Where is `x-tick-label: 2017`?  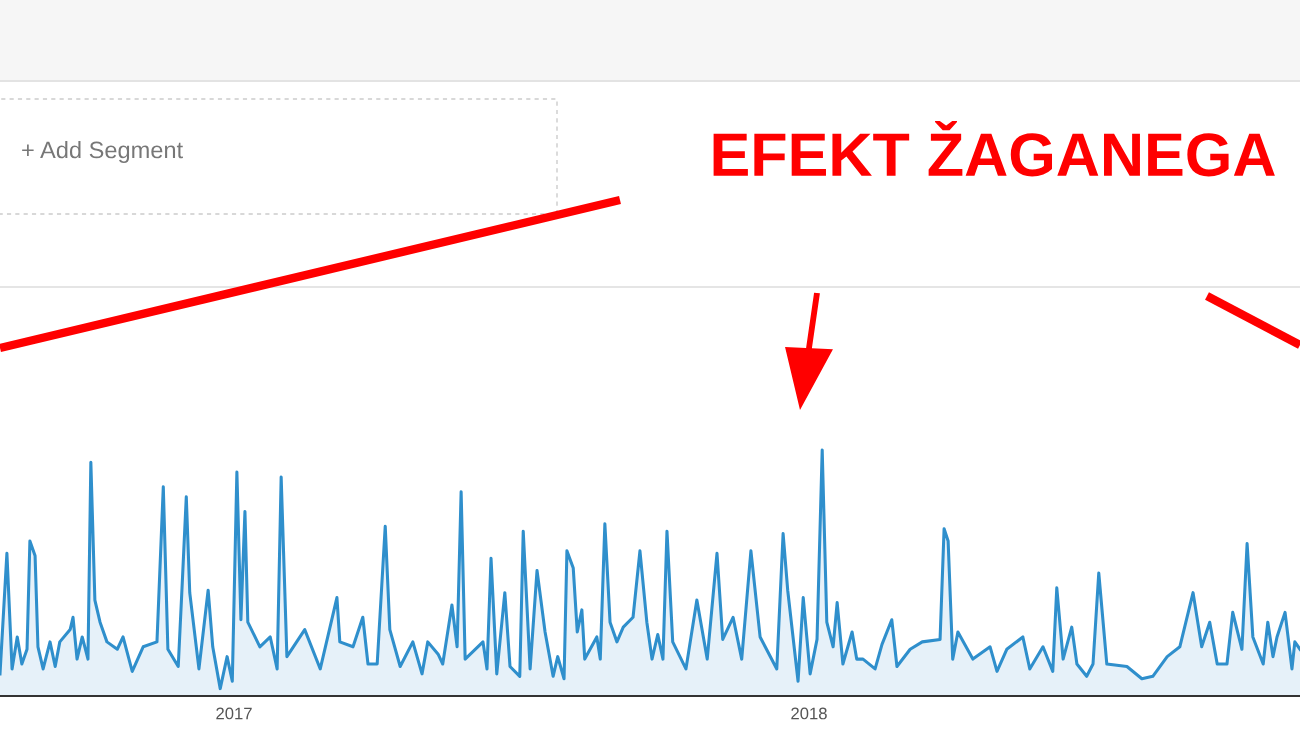 x-tick-label: 2017 is located at coordinates (234, 713).